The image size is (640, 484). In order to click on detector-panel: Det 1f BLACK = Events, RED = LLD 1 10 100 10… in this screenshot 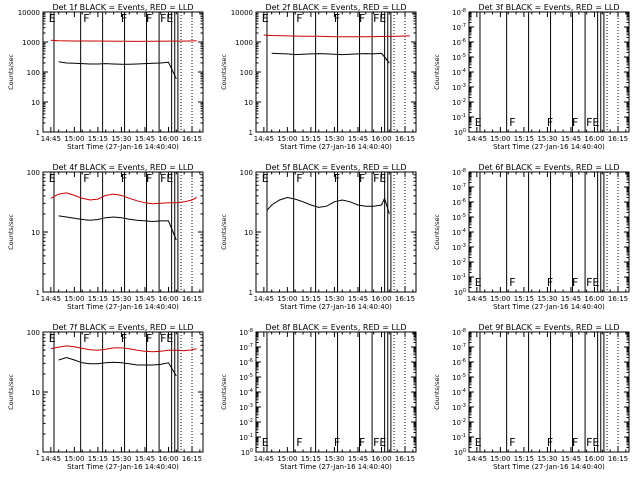, I will do `click(105, 77)`.